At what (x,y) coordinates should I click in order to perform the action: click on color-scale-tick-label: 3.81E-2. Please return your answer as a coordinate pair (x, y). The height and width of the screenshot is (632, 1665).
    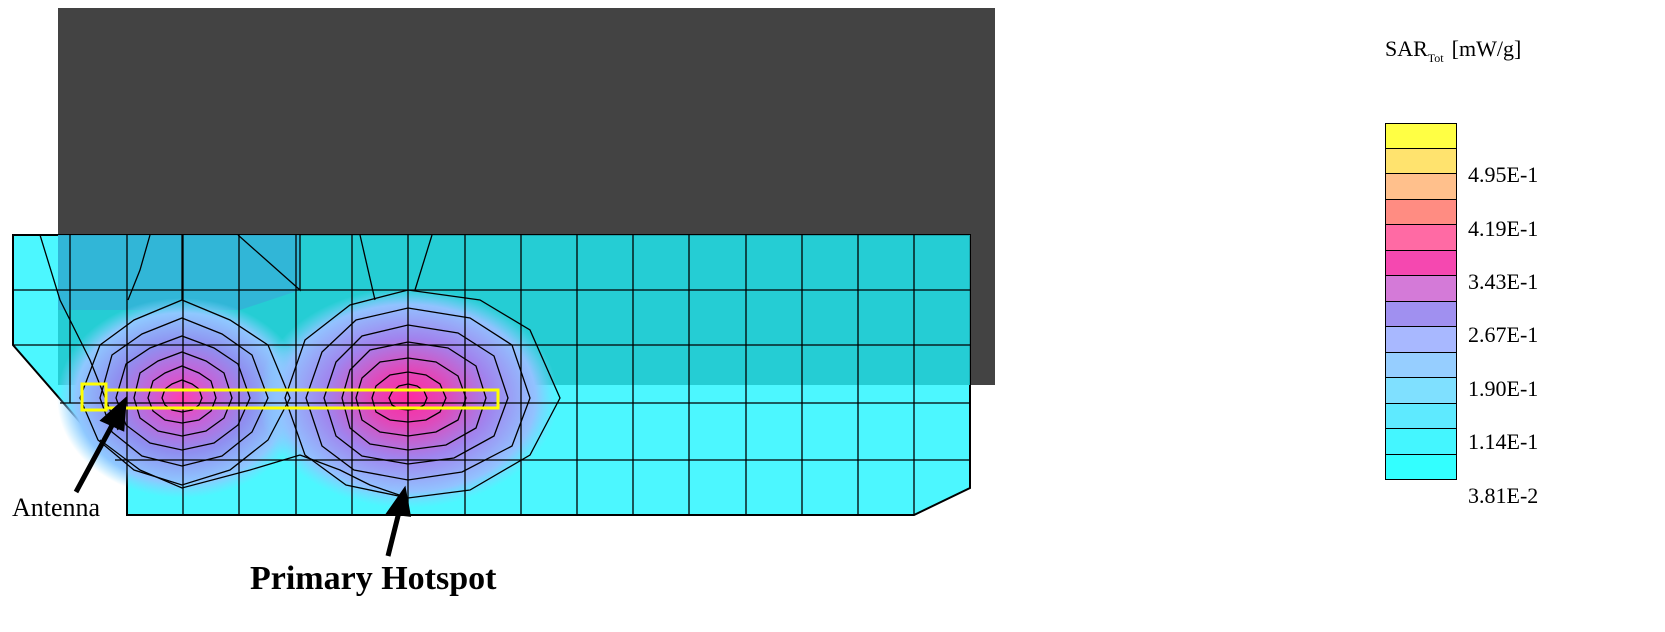
    Looking at the image, I should click on (1503, 495).